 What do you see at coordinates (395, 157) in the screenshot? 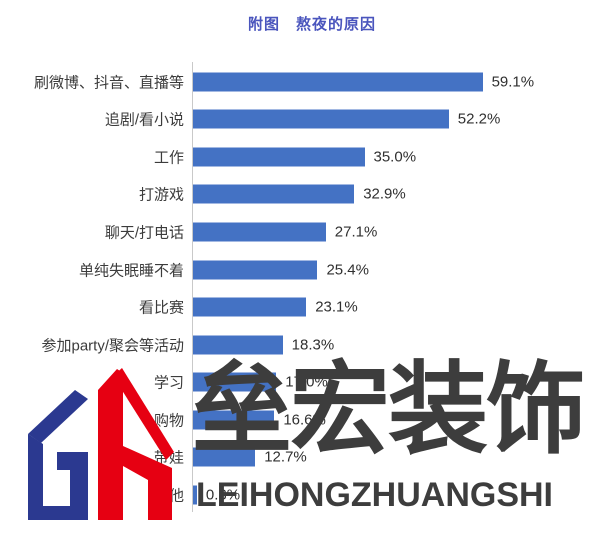
I see `value-label: 35.0%` at bounding box center [395, 157].